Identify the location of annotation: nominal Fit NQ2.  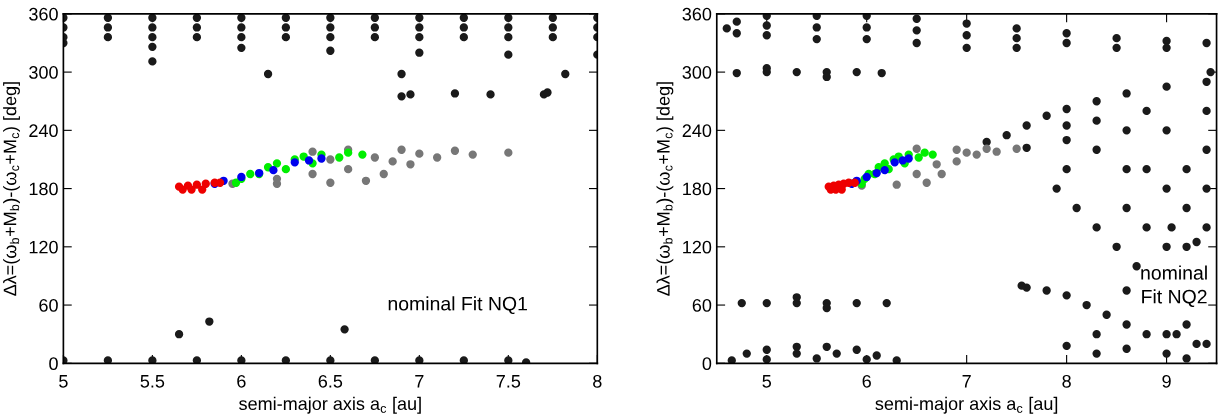
(1174, 286).